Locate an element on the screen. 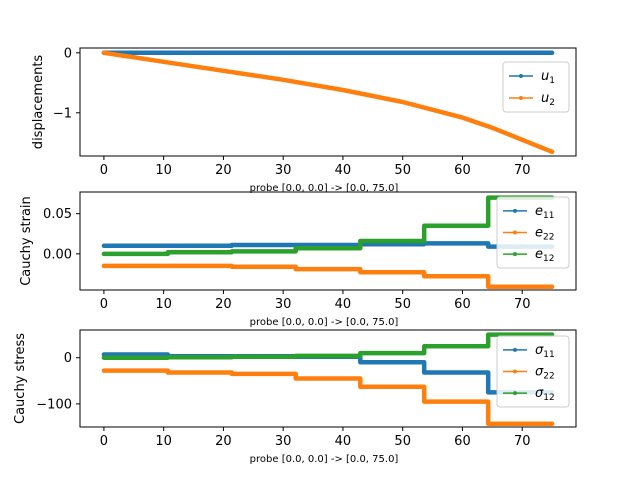 The width and height of the screenshot is (640, 480). y-tick-label: 0.00 is located at coordinates (57, 254).